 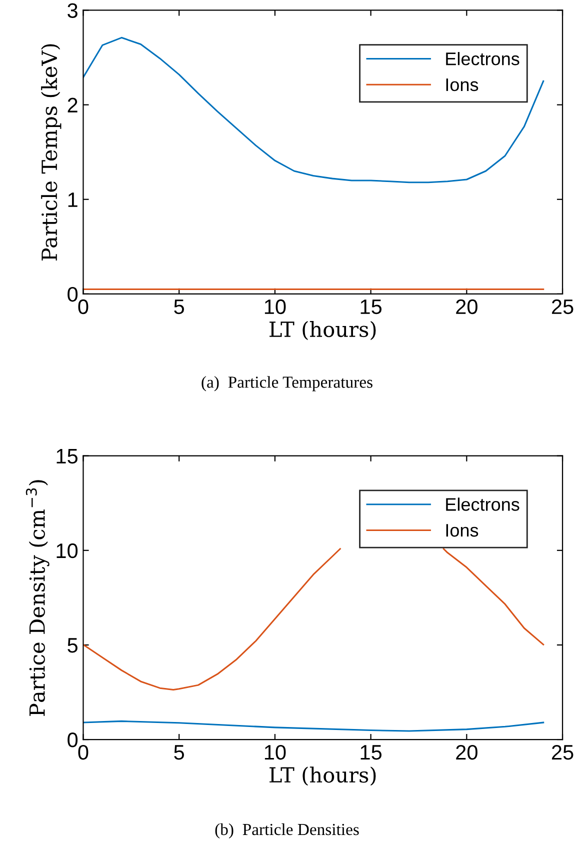 I want to click on y-tick-label: 10, so click(x=67, y=550).